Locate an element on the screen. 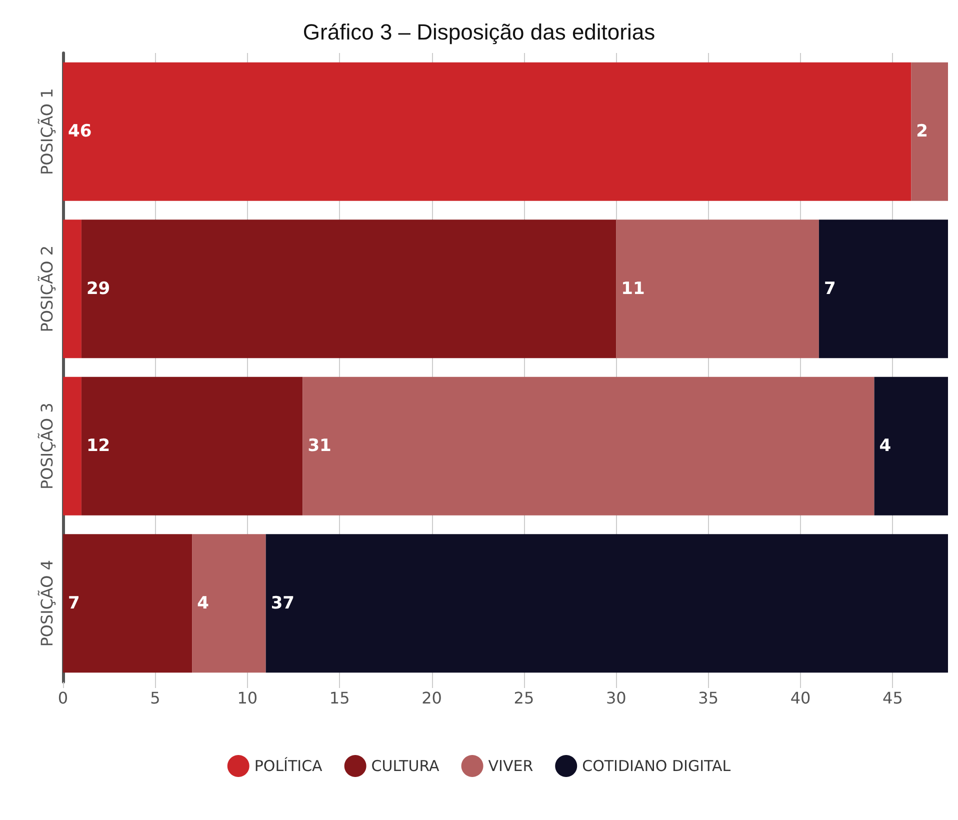 This screenshot has height=820, width=958. data-label: 29 is located at coordinates (98, 288).